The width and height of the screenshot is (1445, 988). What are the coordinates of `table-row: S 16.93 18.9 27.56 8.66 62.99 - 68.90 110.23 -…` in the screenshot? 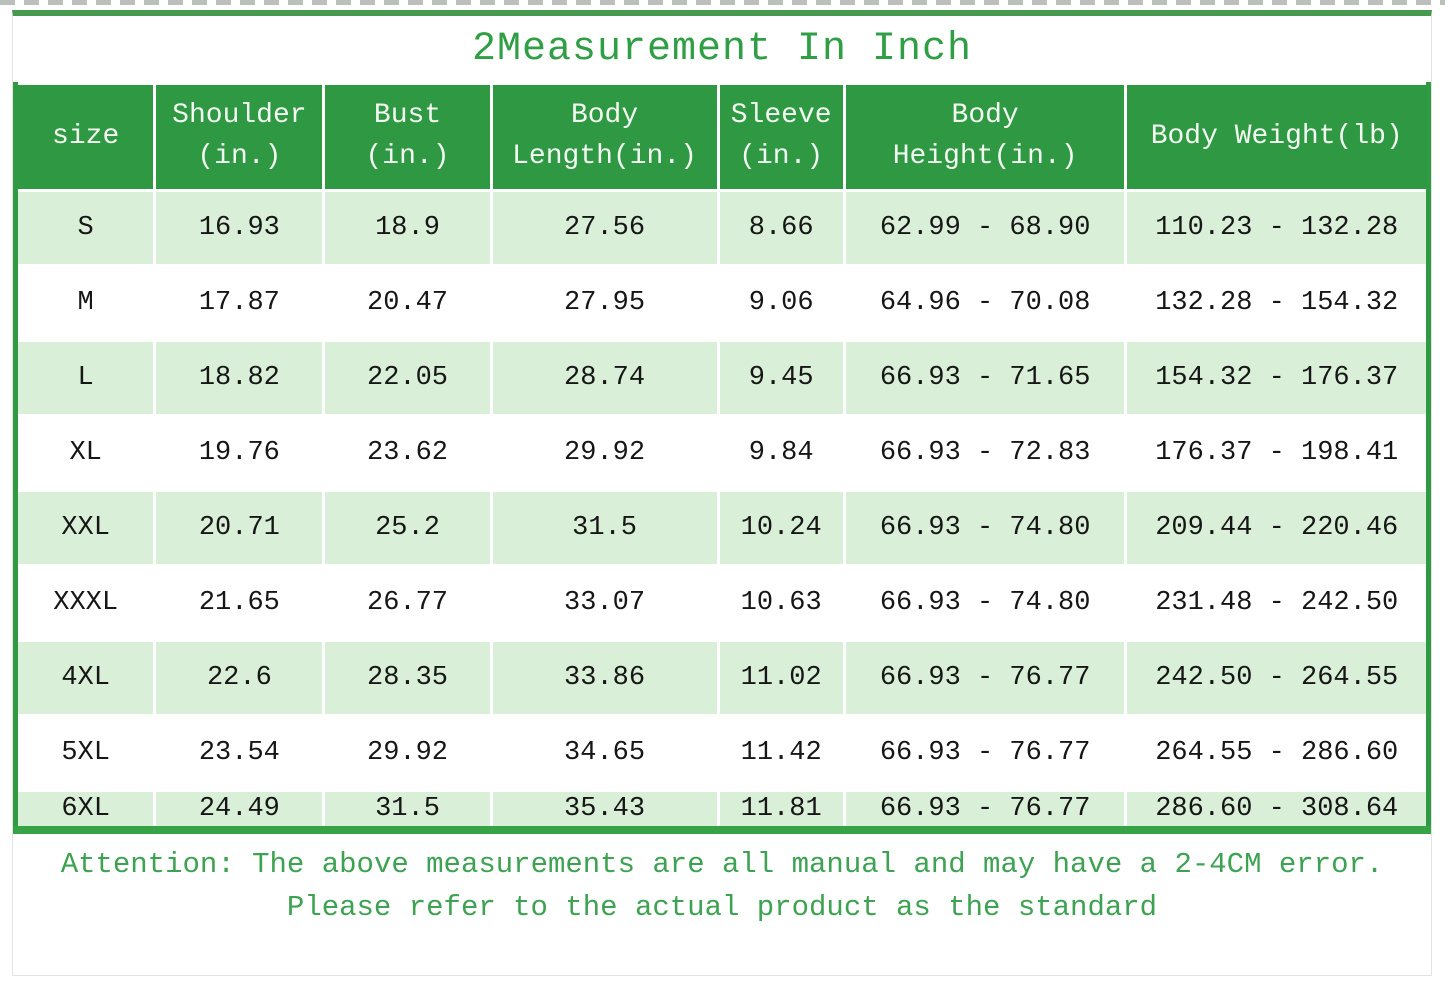 It's located at (721, 228).